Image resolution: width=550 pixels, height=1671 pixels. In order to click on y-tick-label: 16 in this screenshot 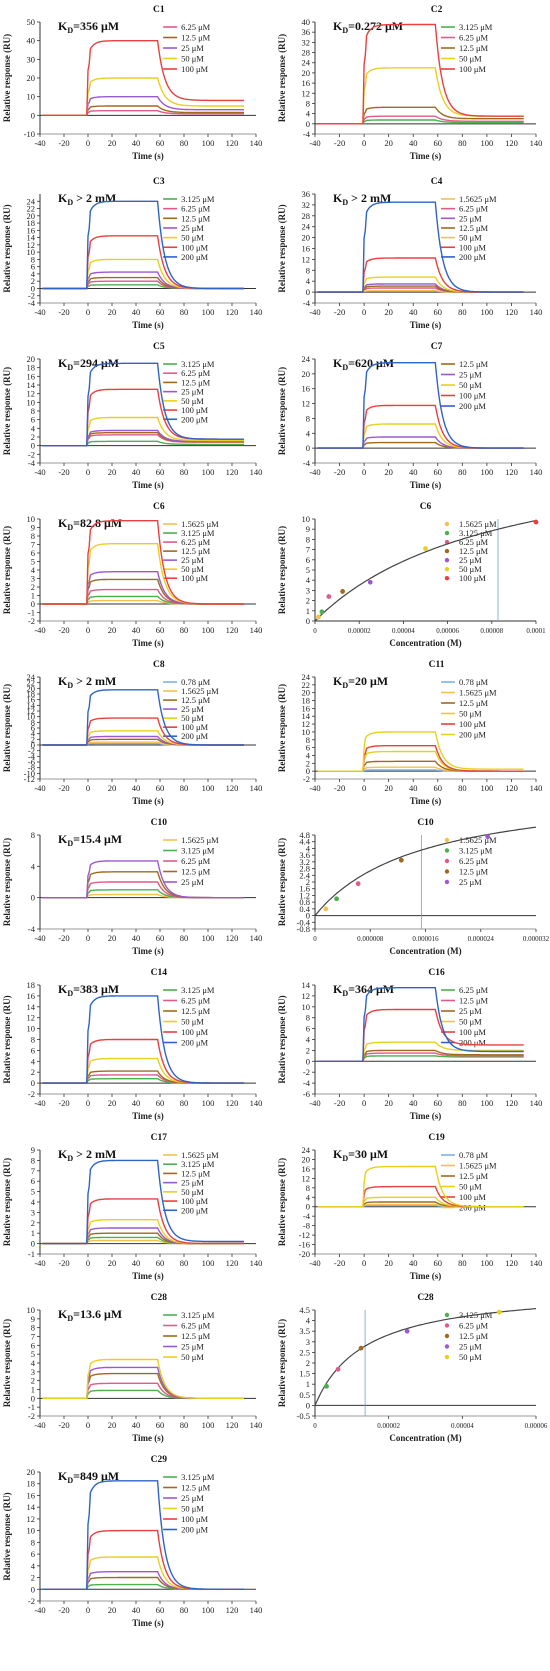, I will do `click(306, 708)`.